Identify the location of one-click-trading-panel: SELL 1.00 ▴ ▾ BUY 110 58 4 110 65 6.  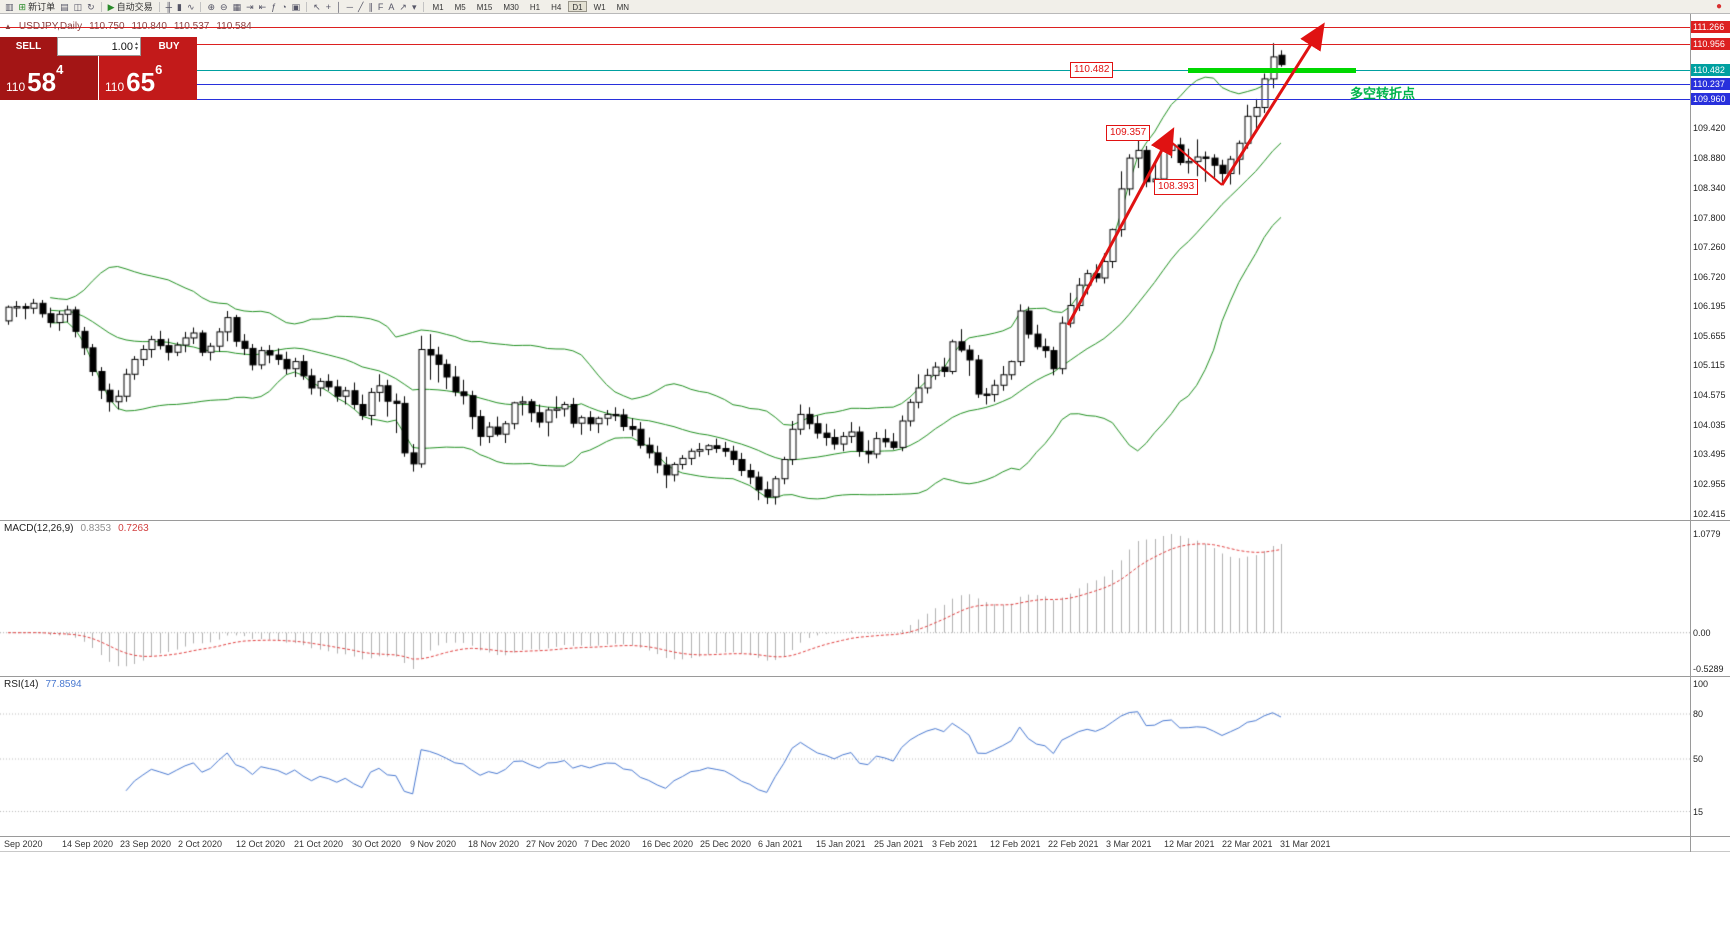
(98, 68).